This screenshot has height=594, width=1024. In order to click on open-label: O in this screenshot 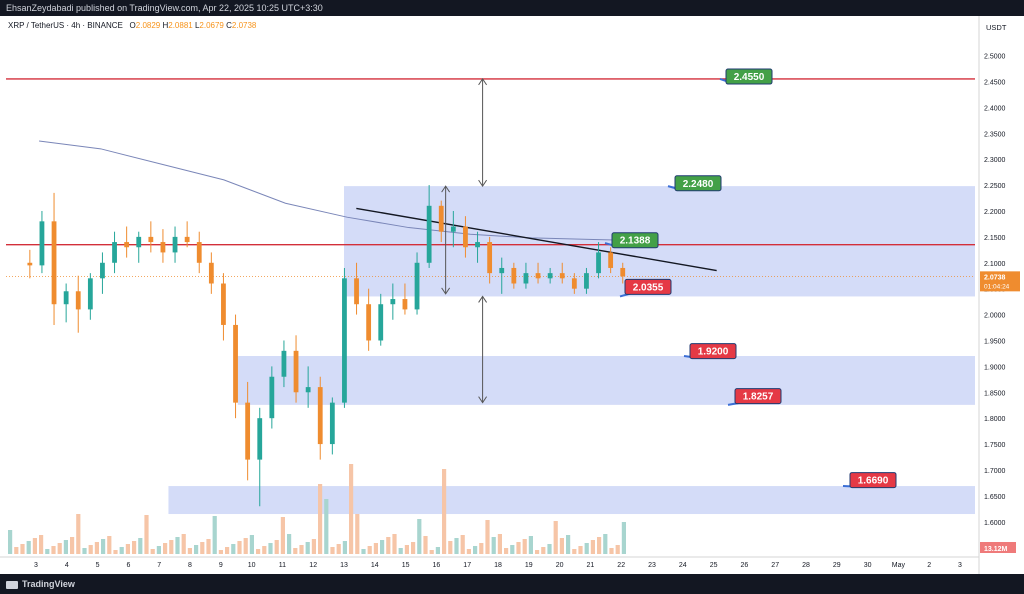, I will do `click(132, 25)`.